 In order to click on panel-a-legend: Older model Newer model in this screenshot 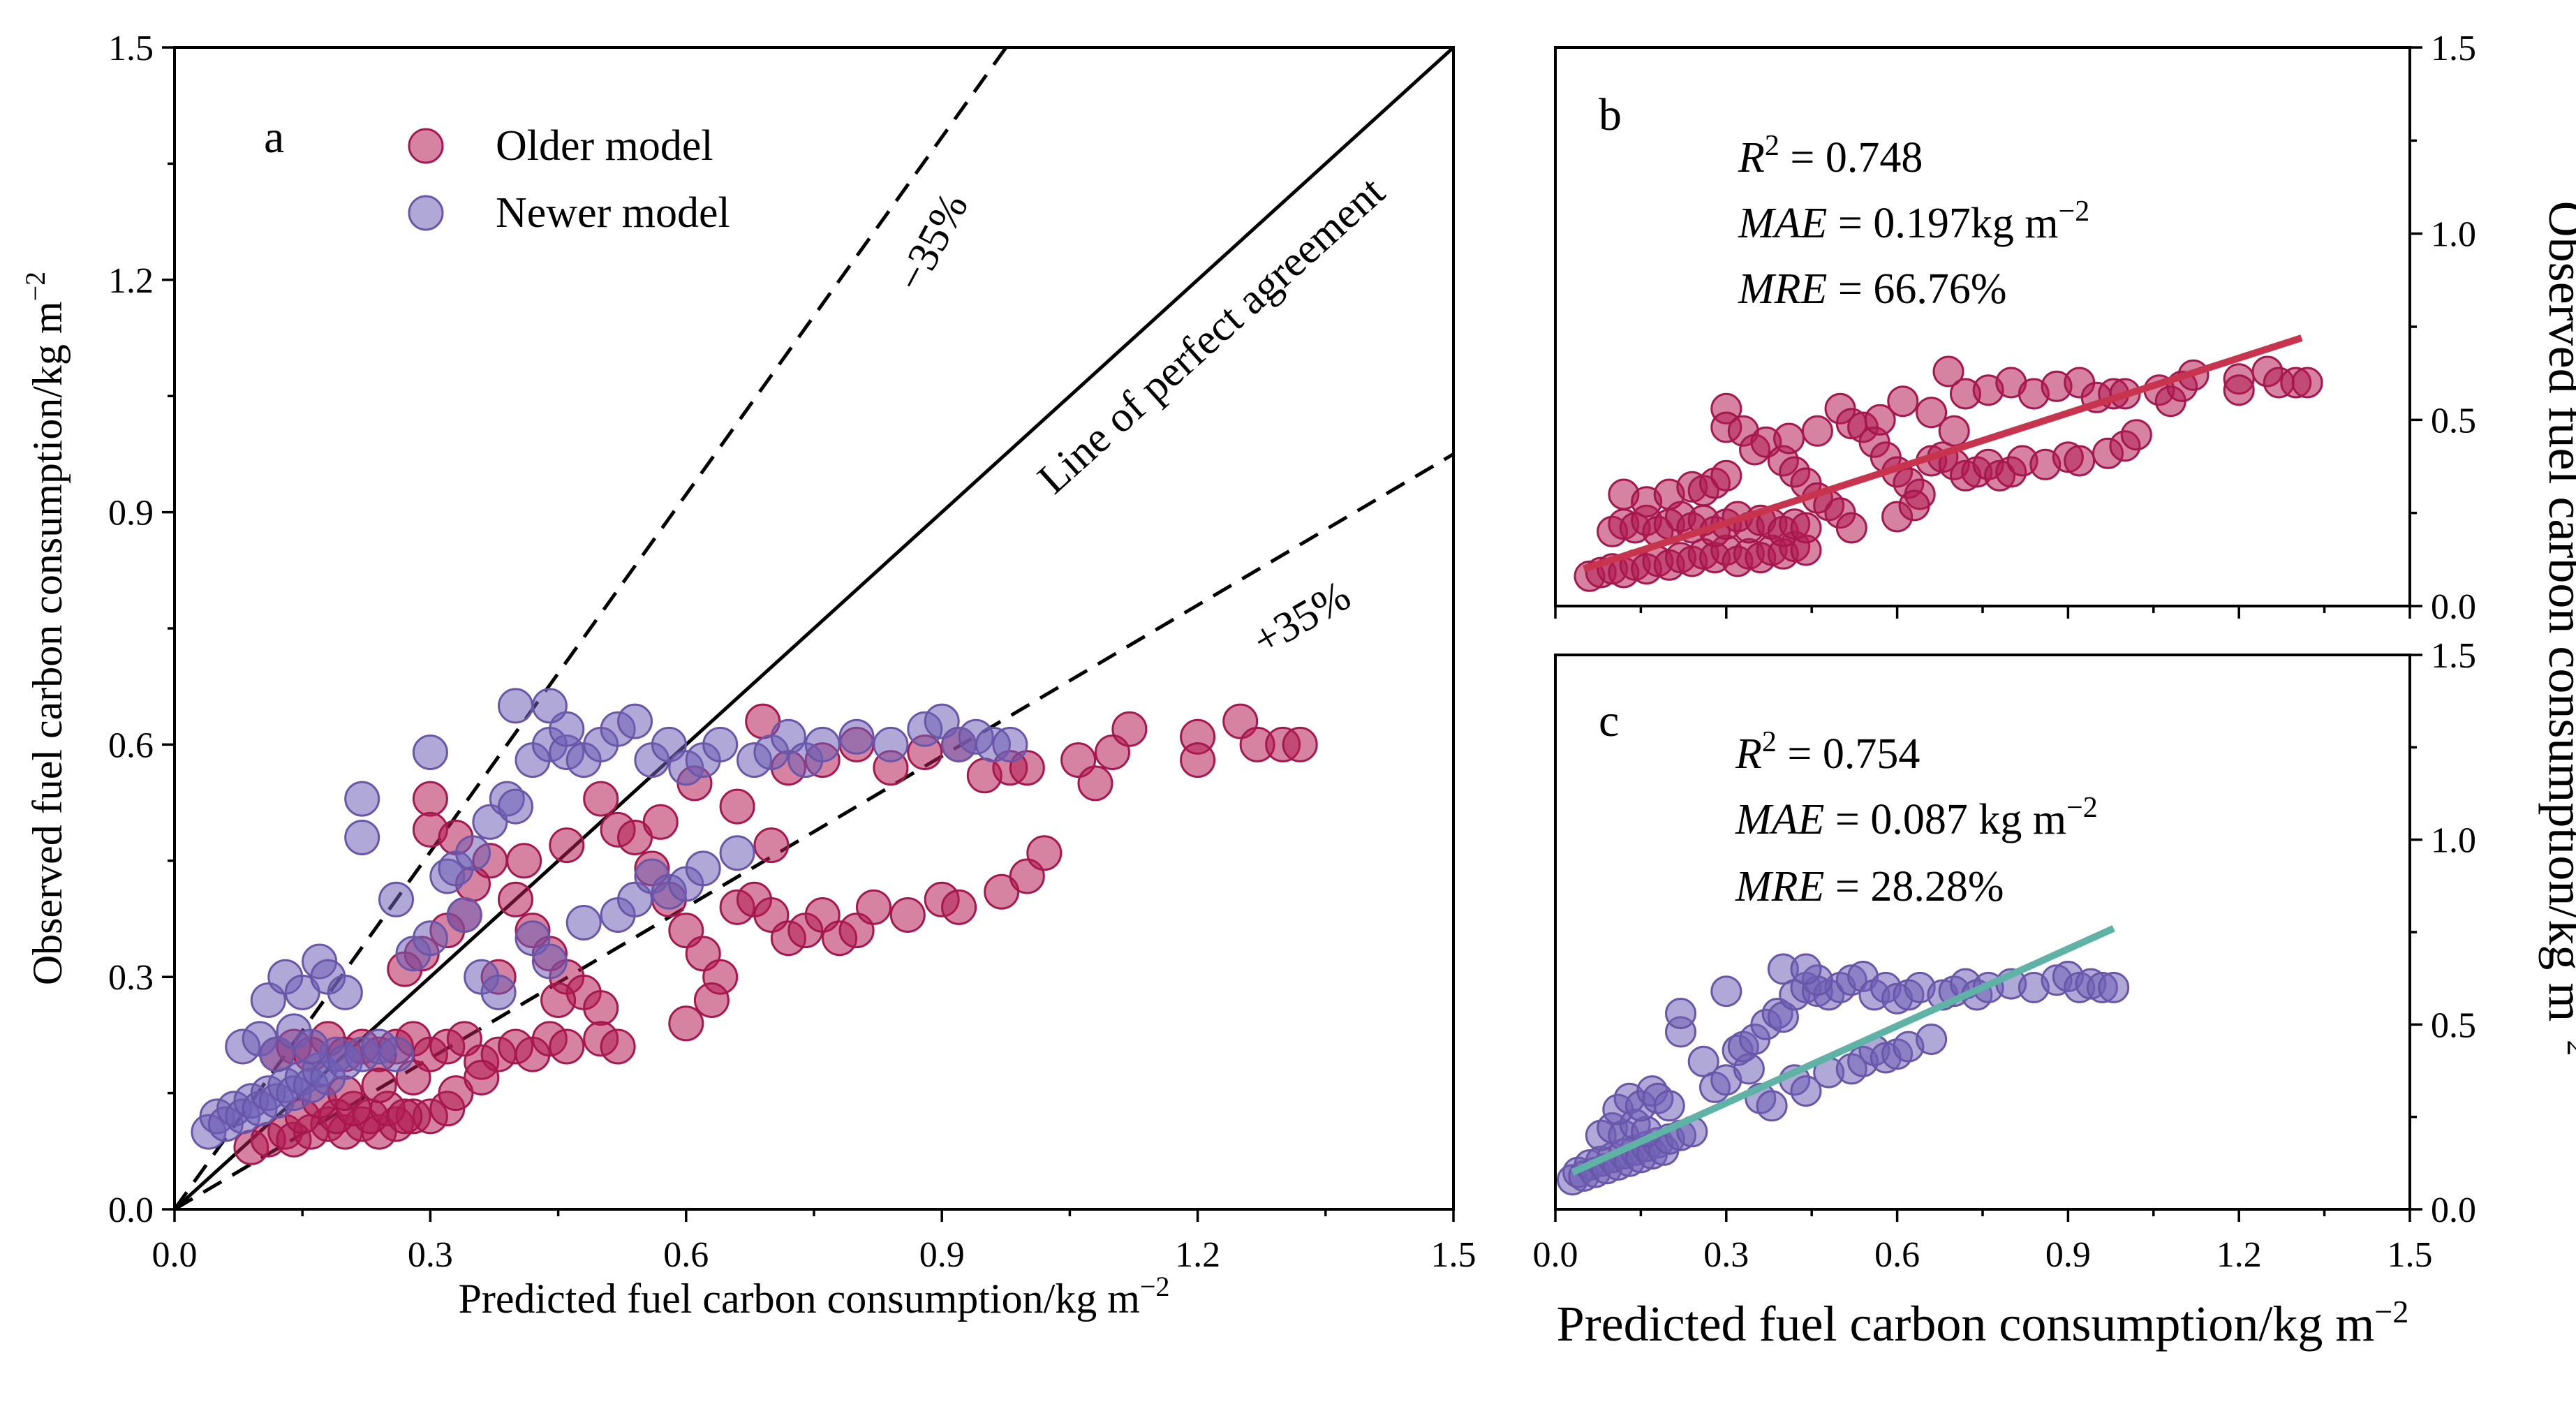, I will do `click(569, 179)`.